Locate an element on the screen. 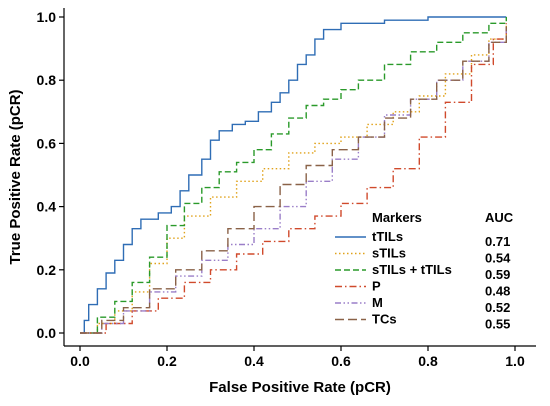 Image resolution: width=550 pixels, height=406 pixels. x-tick-label: 1.0 is located at coordinates (515, 361).